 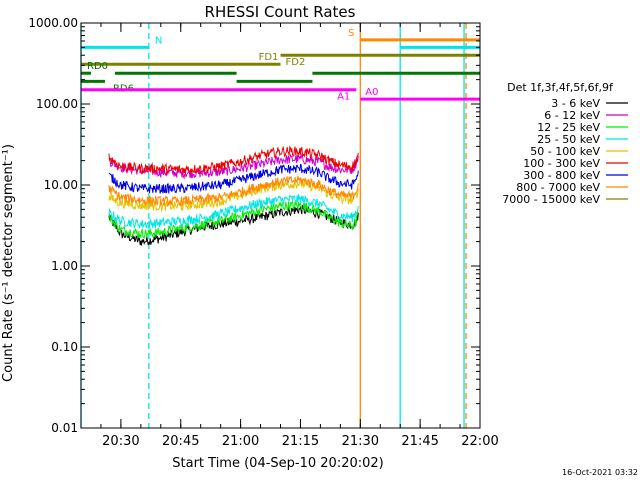 What do you see at coordinates (568, 127) in the screenshot?
I see `legend-label-2: 12 - 25 keV` at bounding box center [568, 127].